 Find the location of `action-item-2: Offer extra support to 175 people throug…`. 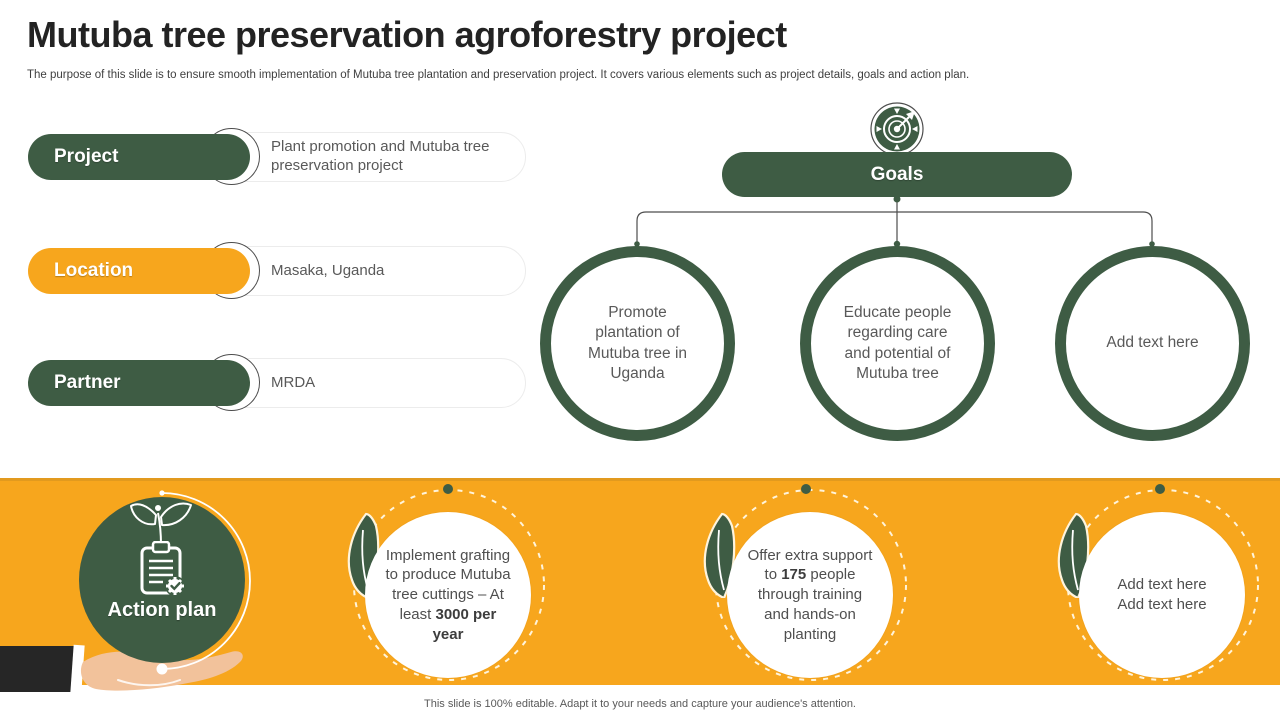

action-item-2: Offer extra support to 175 people throug… is located at coordinates (810, 595).